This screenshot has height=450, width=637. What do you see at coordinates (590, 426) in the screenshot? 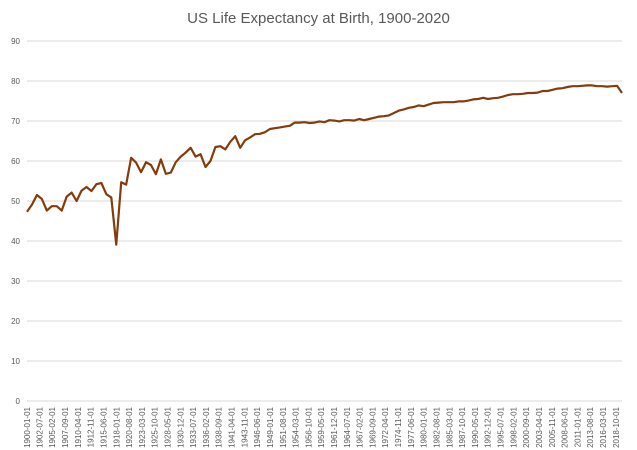
I see `x-tick-label: 2013-08-01` at bounding box center [590, 426].